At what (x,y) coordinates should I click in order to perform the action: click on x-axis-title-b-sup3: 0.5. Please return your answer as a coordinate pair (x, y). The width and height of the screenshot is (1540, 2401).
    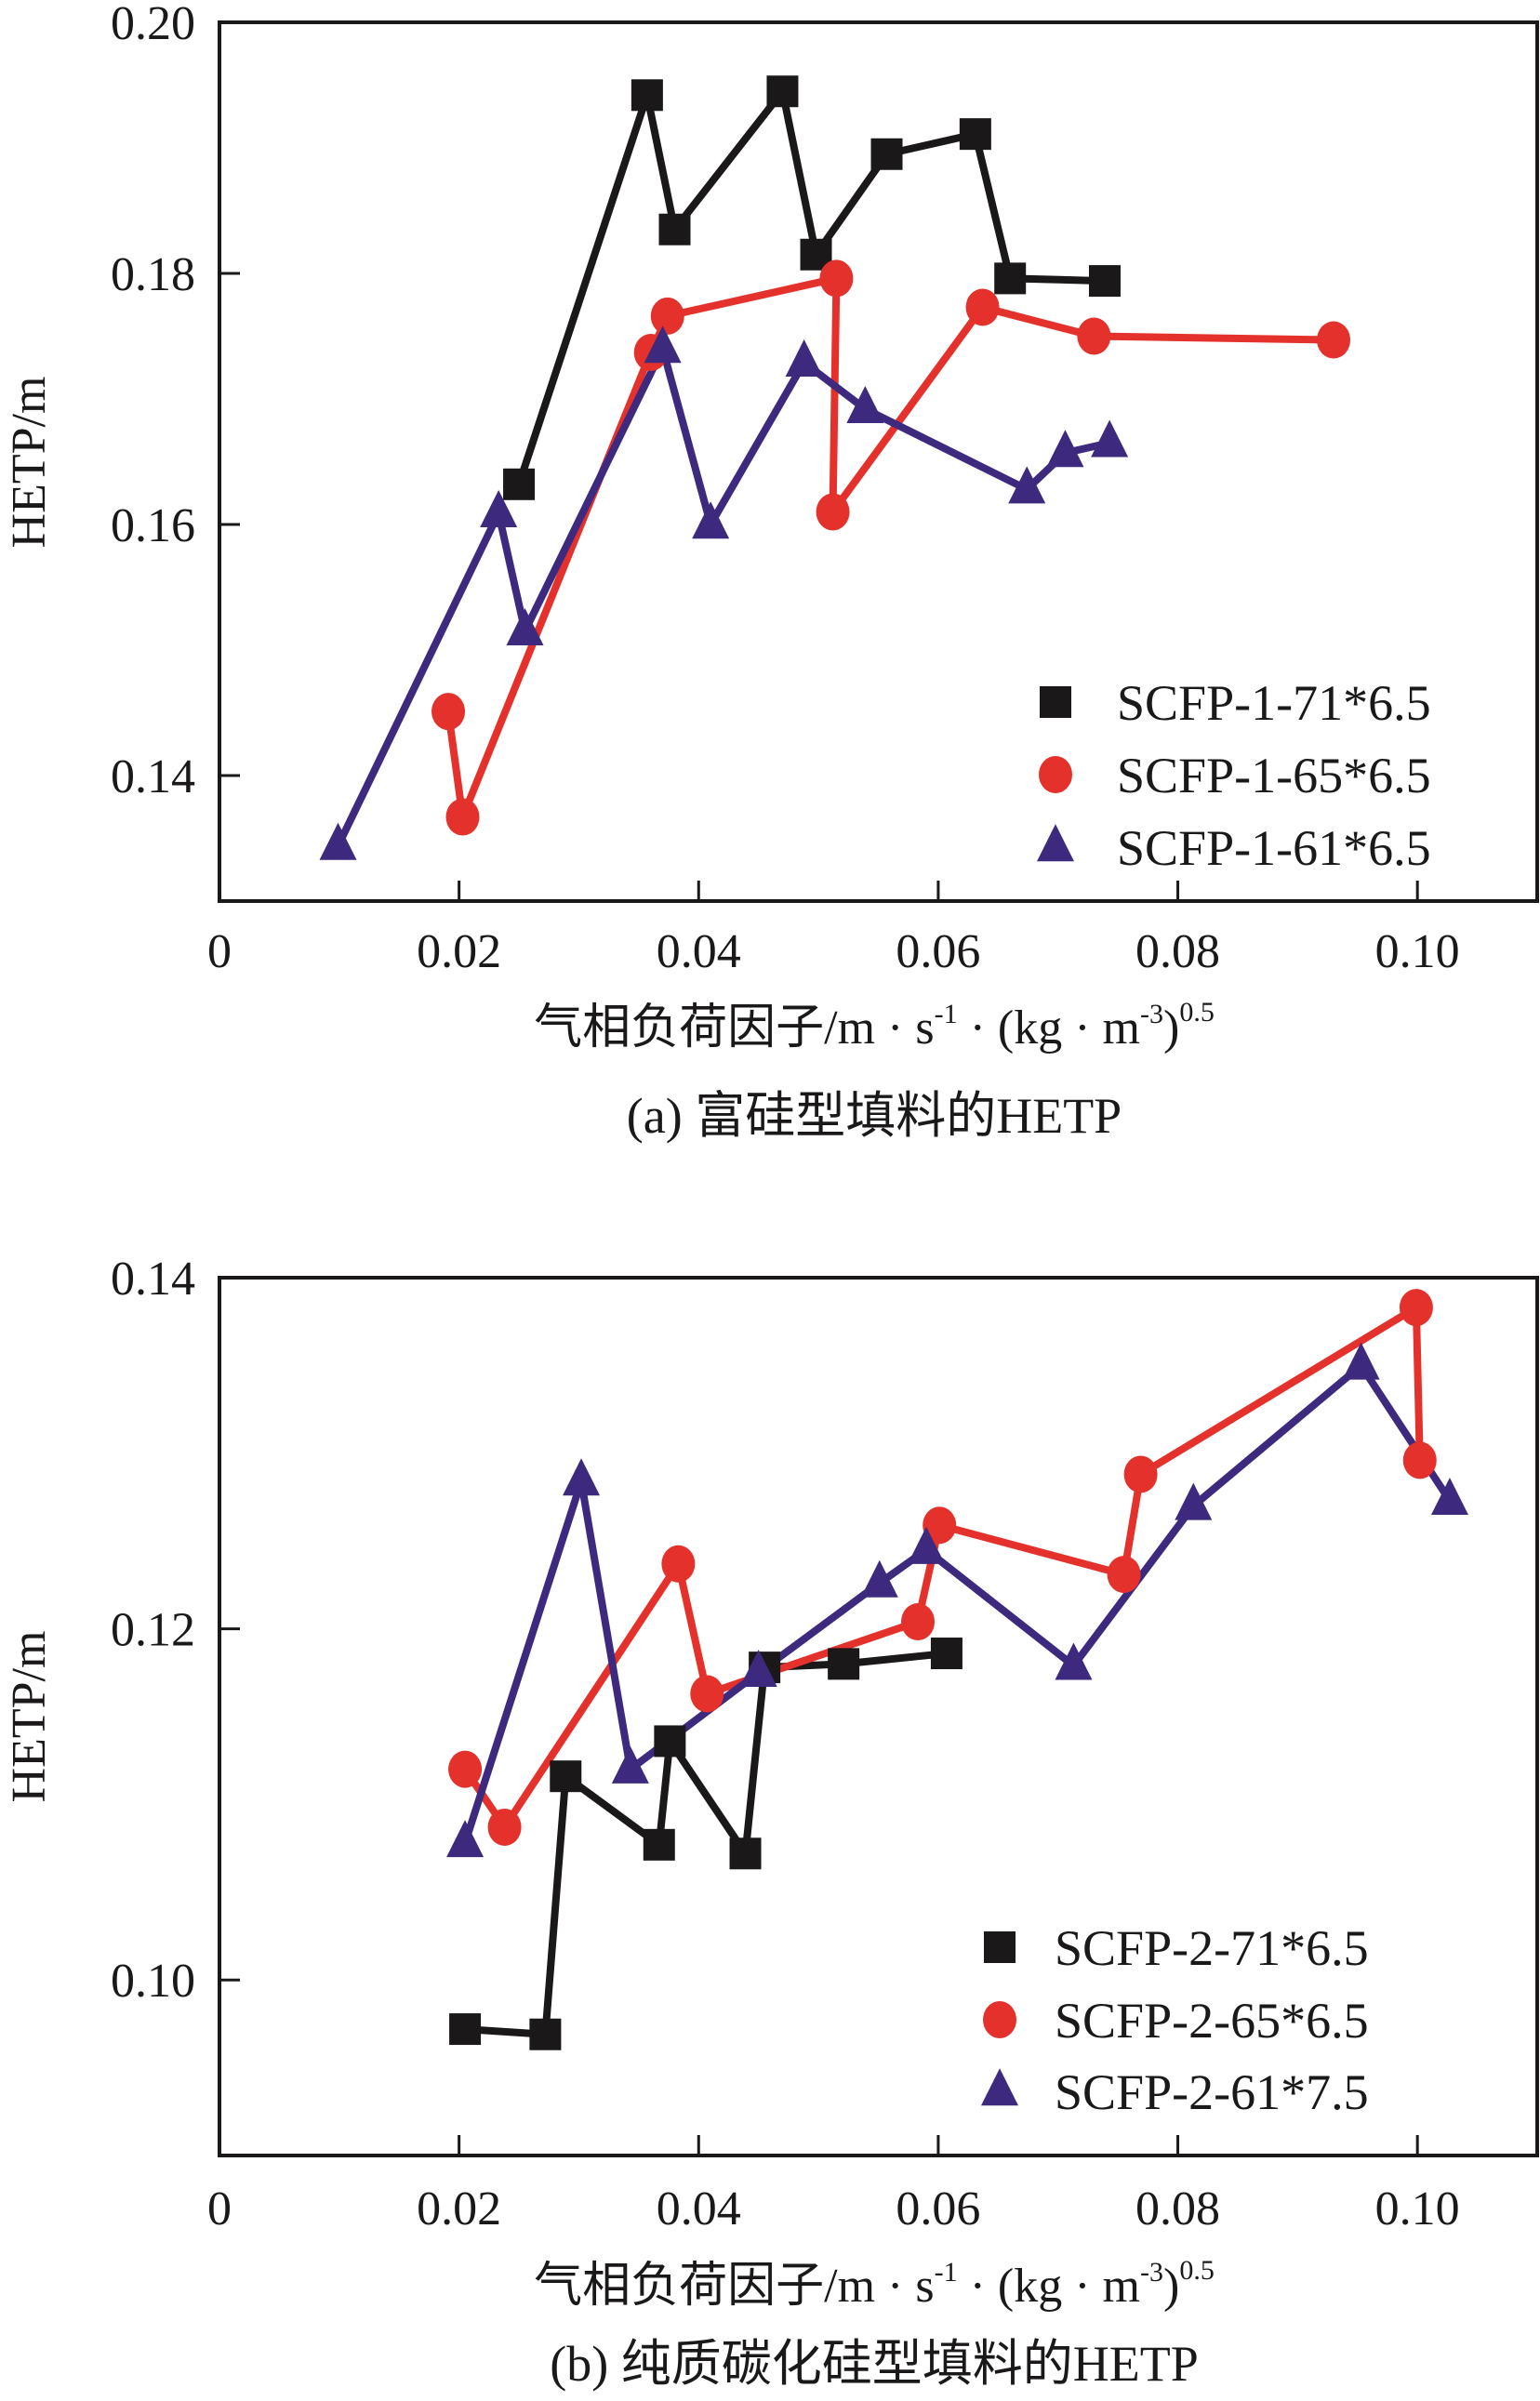
    Looking at the image, I should click on (1197, 2271).